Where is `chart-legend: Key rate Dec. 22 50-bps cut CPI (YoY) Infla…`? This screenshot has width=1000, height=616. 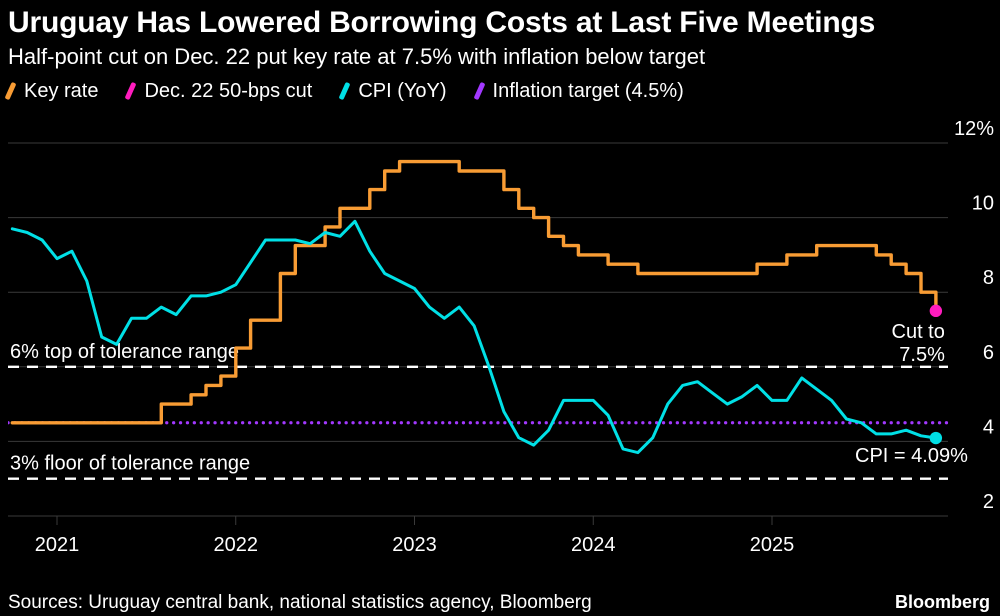
chart-legend: Key rate Dec. 22 50-bps cut CPI (YoY) Infla… is located at coordinates (502, 91).